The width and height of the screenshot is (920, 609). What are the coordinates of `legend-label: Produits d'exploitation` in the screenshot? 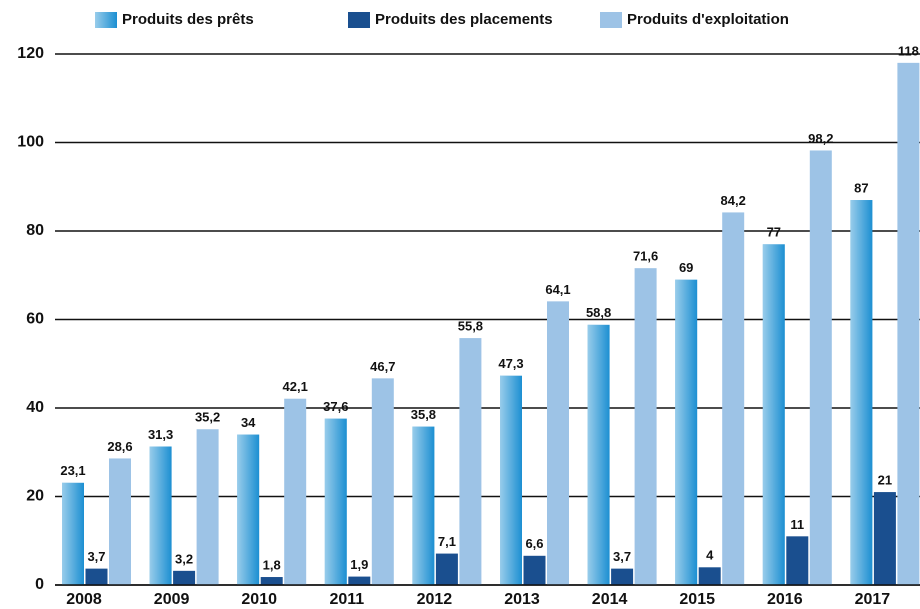 It's located at (708, 19).